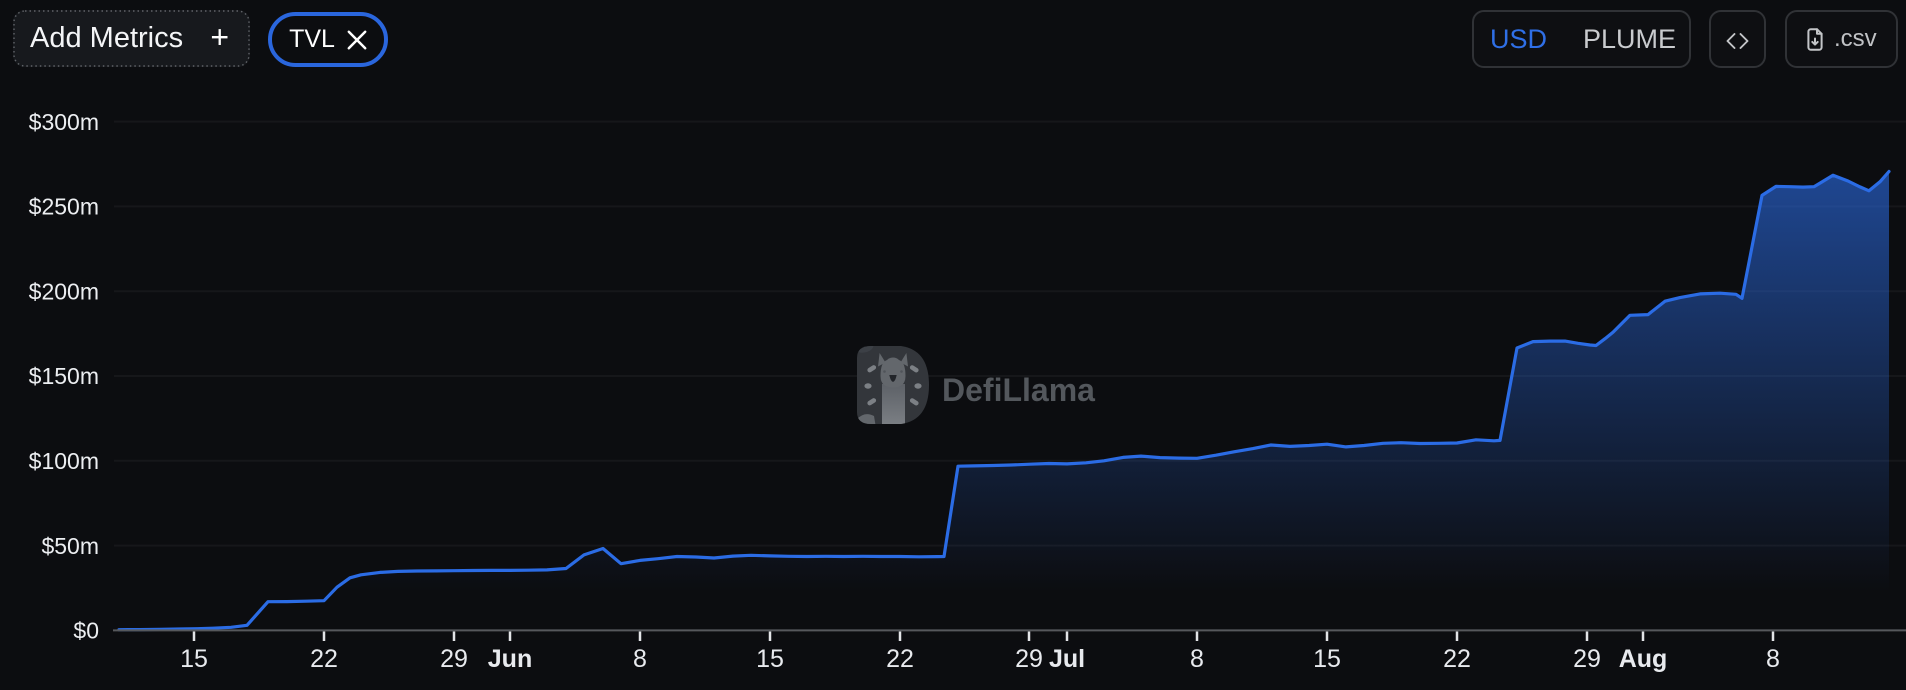 Image resolution: width=1906 pixels, height=690 pixels. I want to click on svg-text: Aug, so click(1643, 659).